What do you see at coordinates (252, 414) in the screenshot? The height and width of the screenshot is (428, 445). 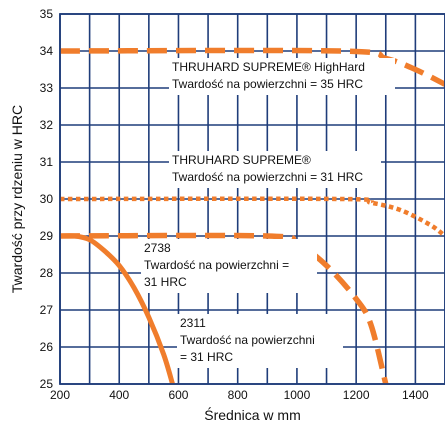 I see `x-axis-title: Średnica w mm` at bounding box center [252, 414].